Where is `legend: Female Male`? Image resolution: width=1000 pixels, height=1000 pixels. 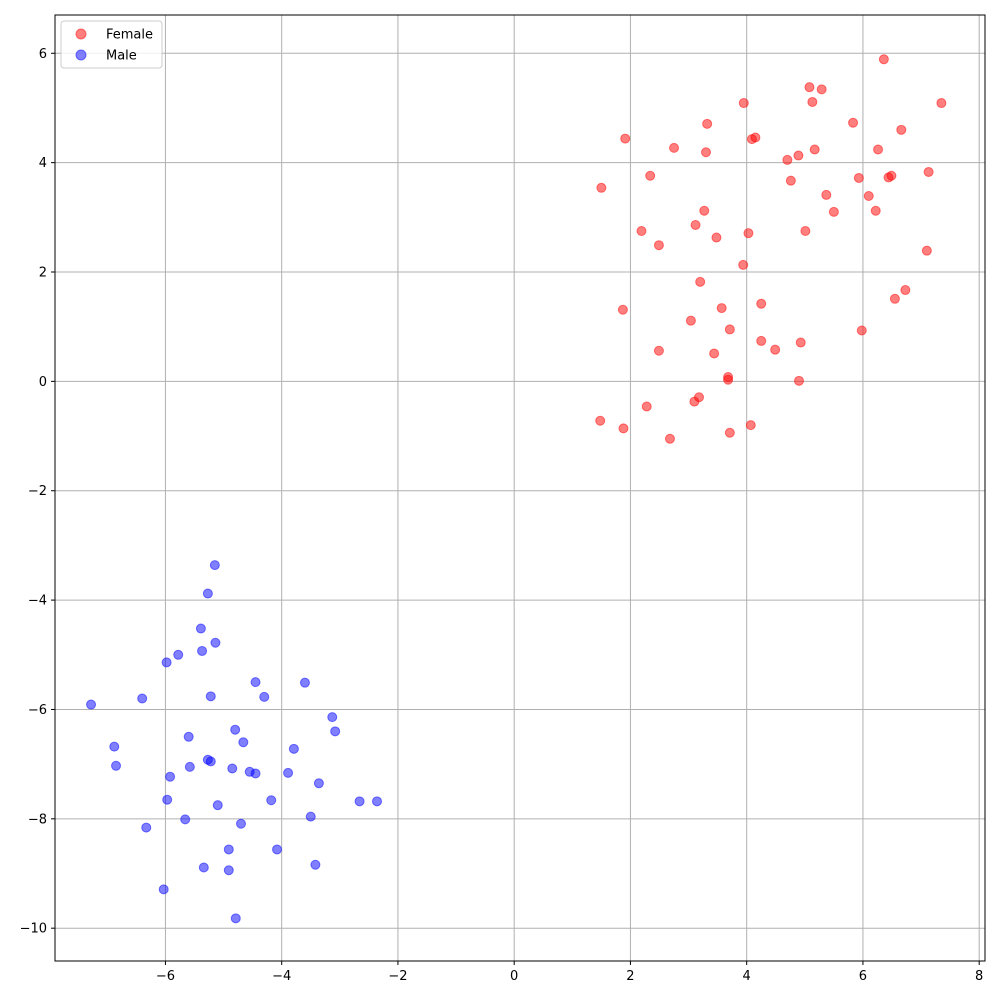
legend: Female Male is located at coordinates (111, 44).